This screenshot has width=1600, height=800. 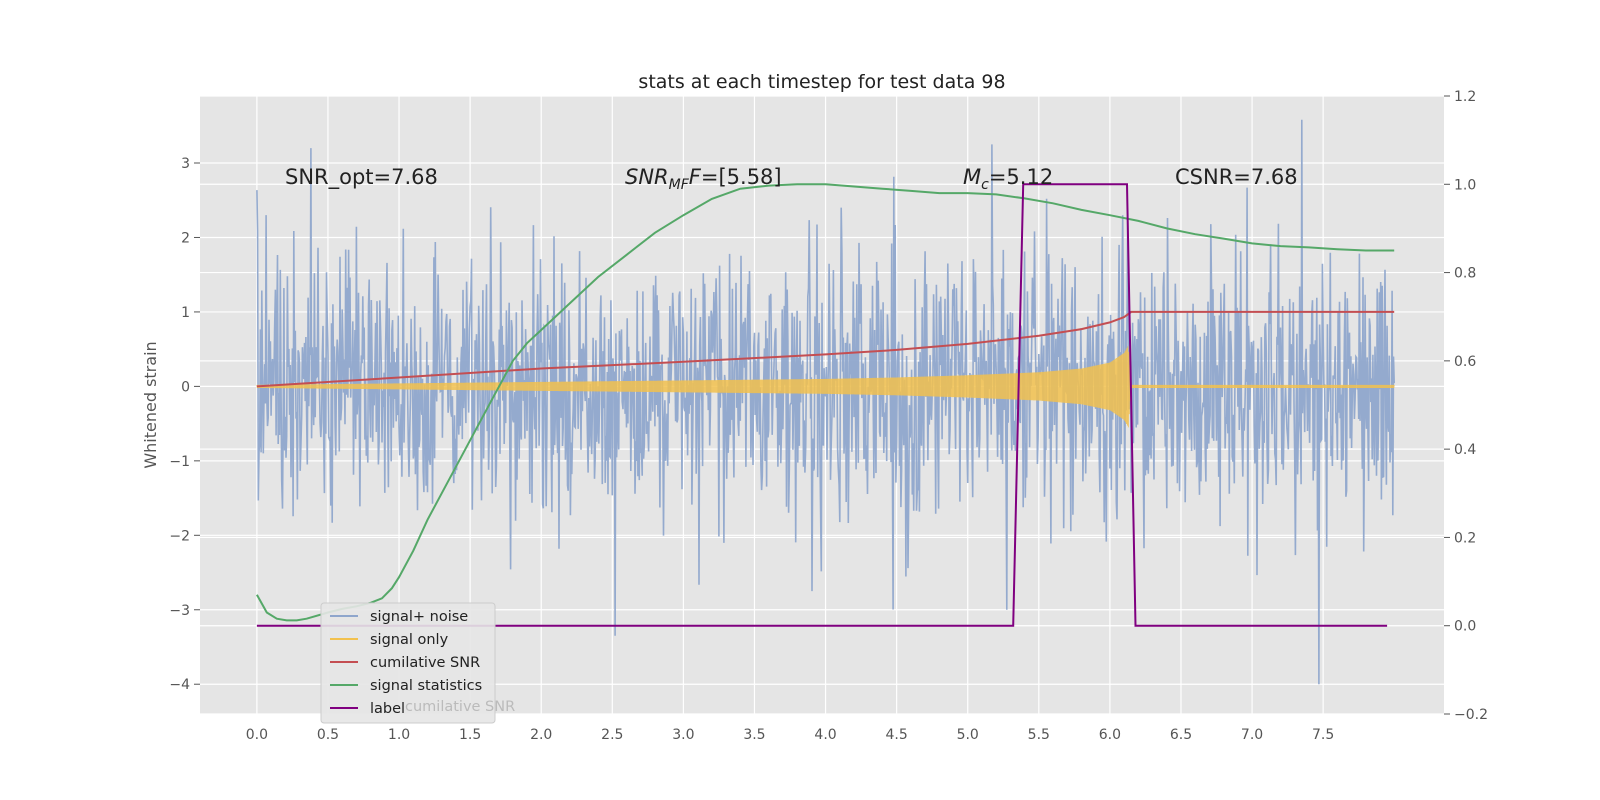 What do you see at coordinates (1465, 185) in the screenshot?
I see `y-right-tick-label: 1.0` at bounding box center [1465, 185].